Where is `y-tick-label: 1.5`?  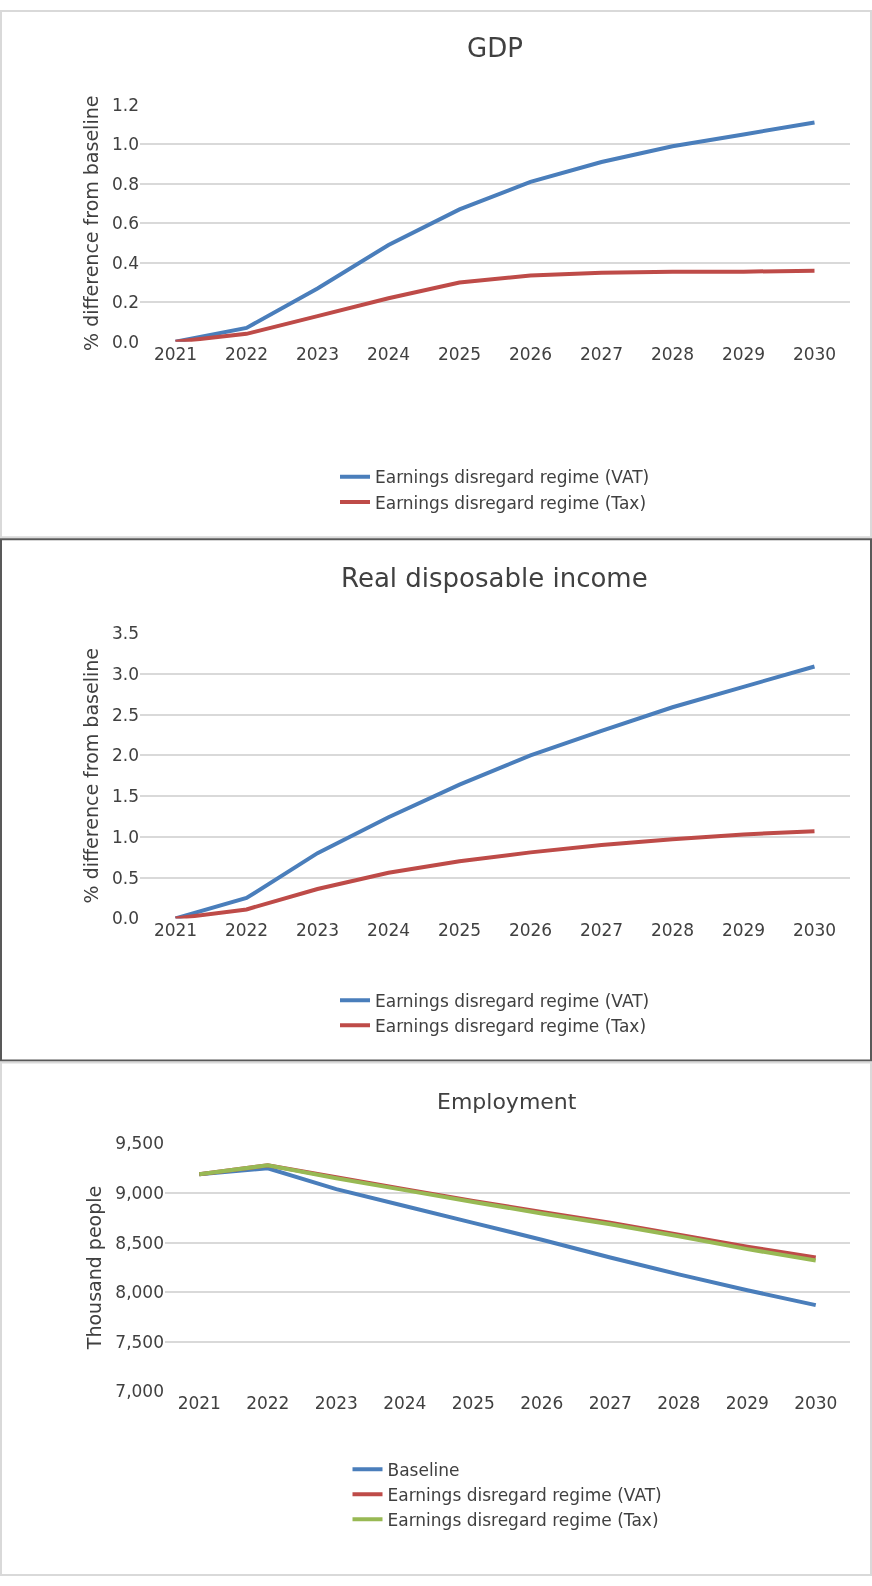
y-tick-label: 1.5 is located at coordinates (125, 796).